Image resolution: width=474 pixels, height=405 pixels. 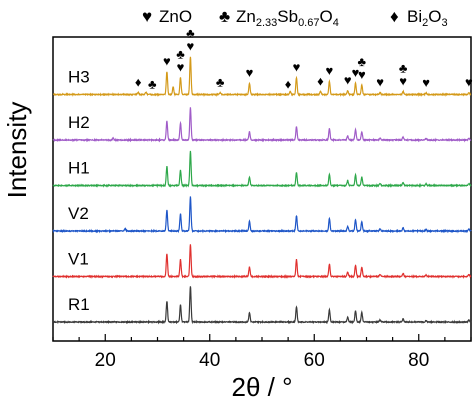 What do you see at coordinates (224, 16) in the screenshot?
I see `legend-symbol-zn2sb: ♣` at bounding box center [224, 16].